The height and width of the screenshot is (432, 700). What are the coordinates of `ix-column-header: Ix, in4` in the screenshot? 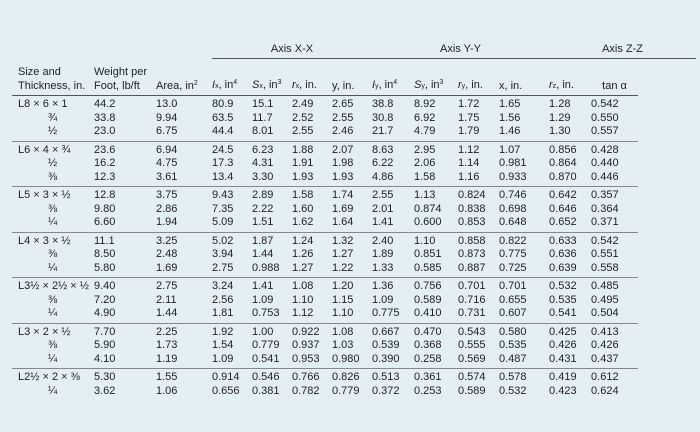 It's located at (232, 77).